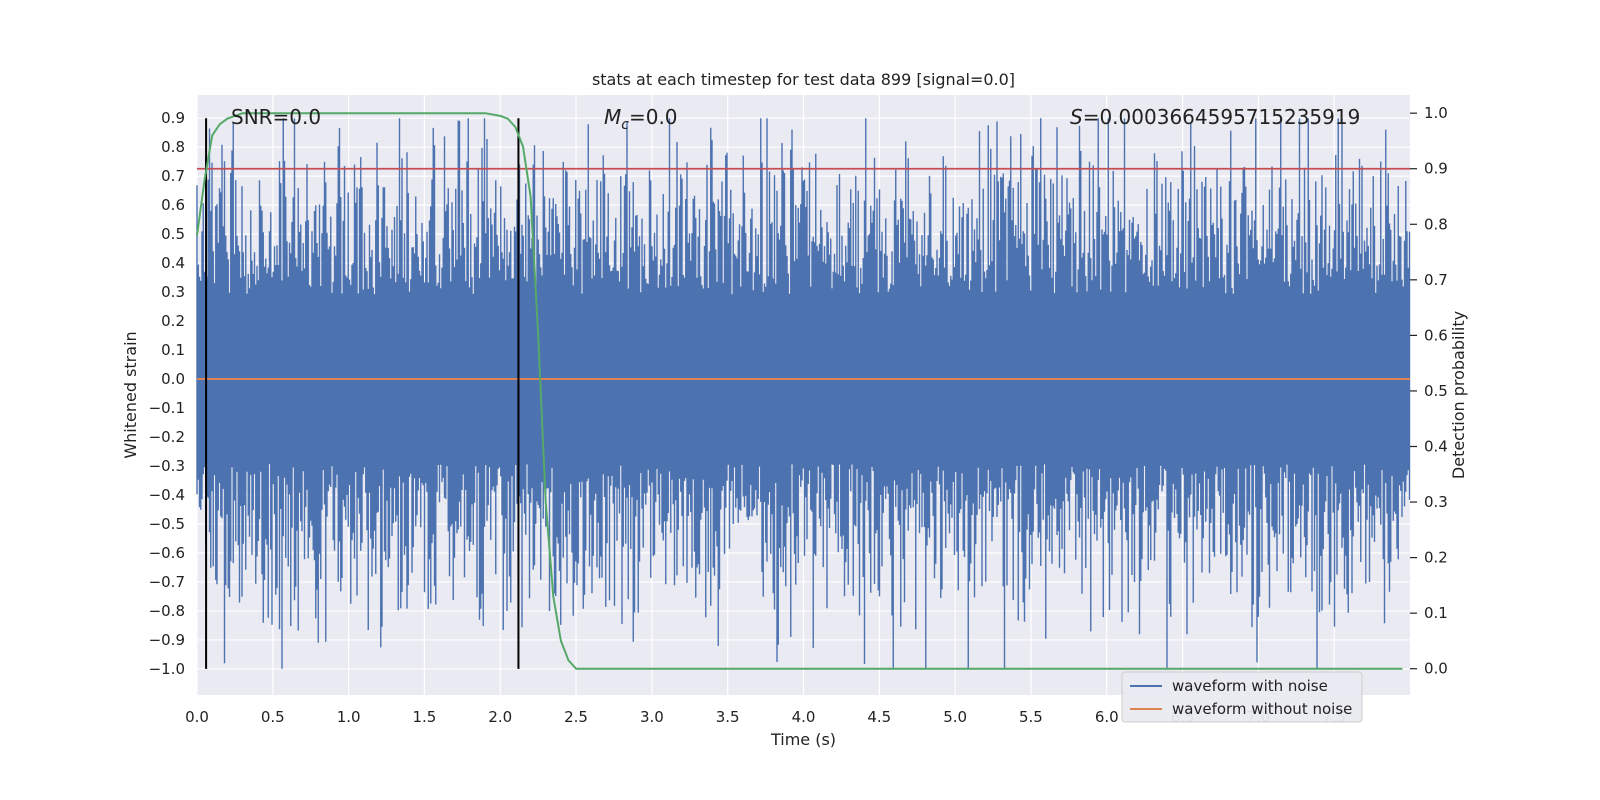  What do you see at coordinates (576, 717) in the screenshot?
I see `x-tick-label: 2.5` at bounding box center [576, 717].